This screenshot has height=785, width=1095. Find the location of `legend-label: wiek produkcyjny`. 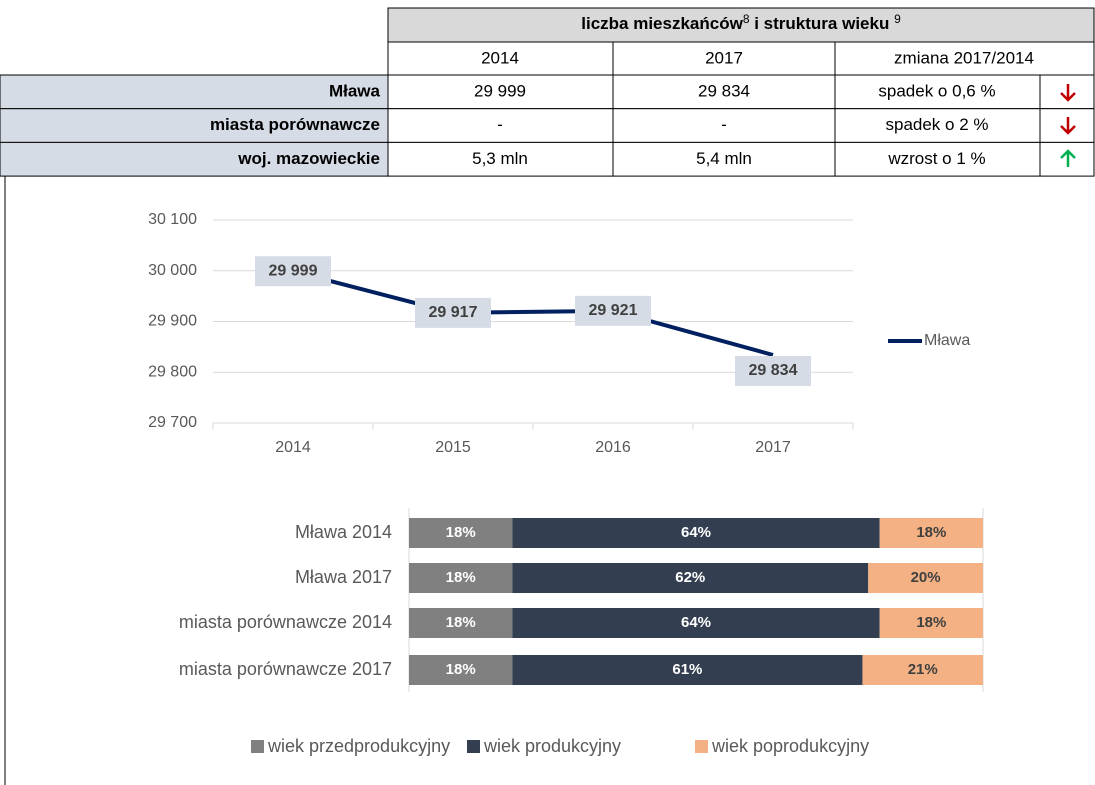

legend-label: wiek produkcyjny is located at coordinates (552, 746).